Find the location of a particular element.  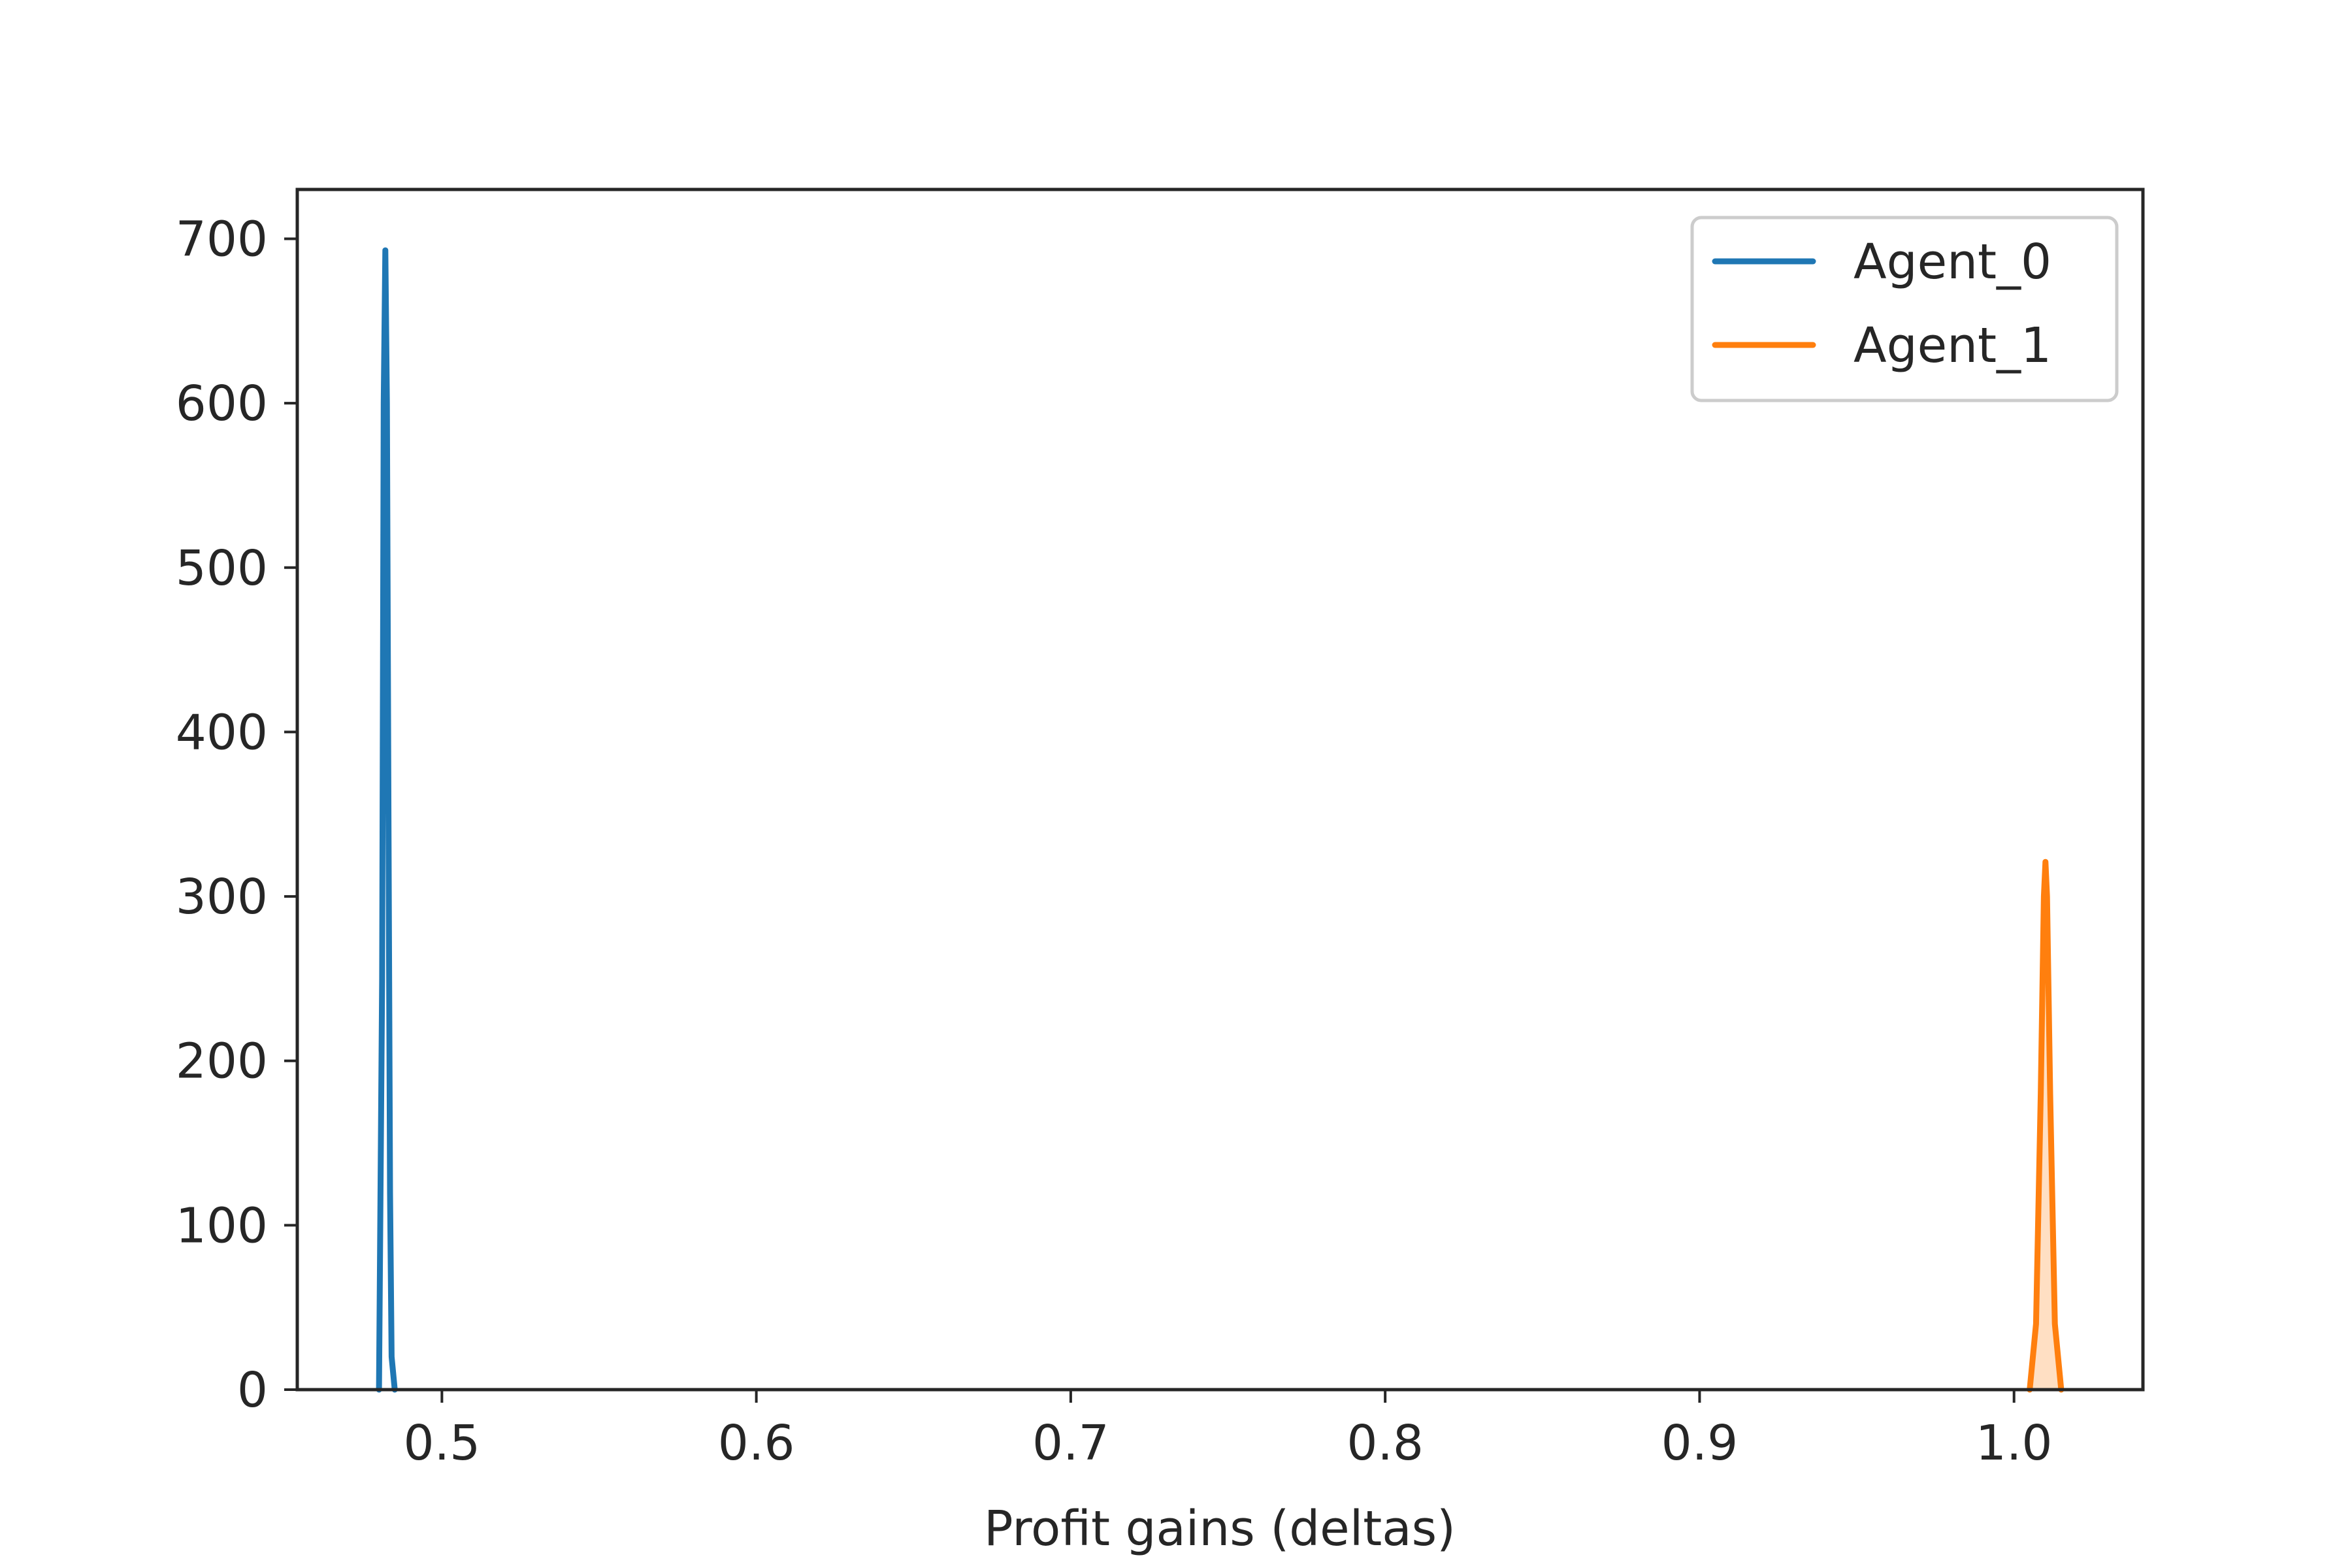

legend-label-agent-1: Agent_1 is located at coordinates (1952, 346).